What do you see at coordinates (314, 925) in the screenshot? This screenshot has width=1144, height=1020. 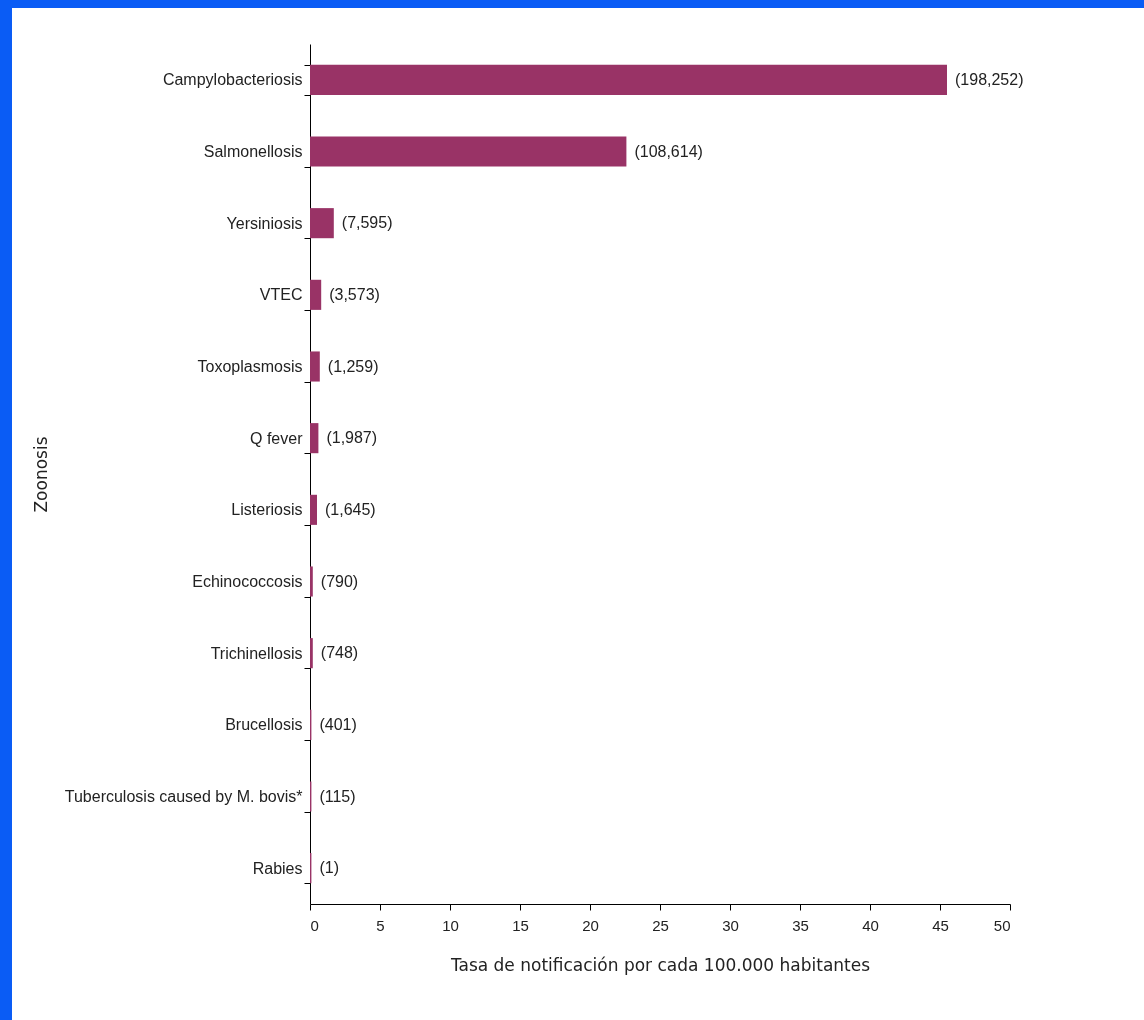 I see `x-tick-label: 0` at bounding box center [314, 925].